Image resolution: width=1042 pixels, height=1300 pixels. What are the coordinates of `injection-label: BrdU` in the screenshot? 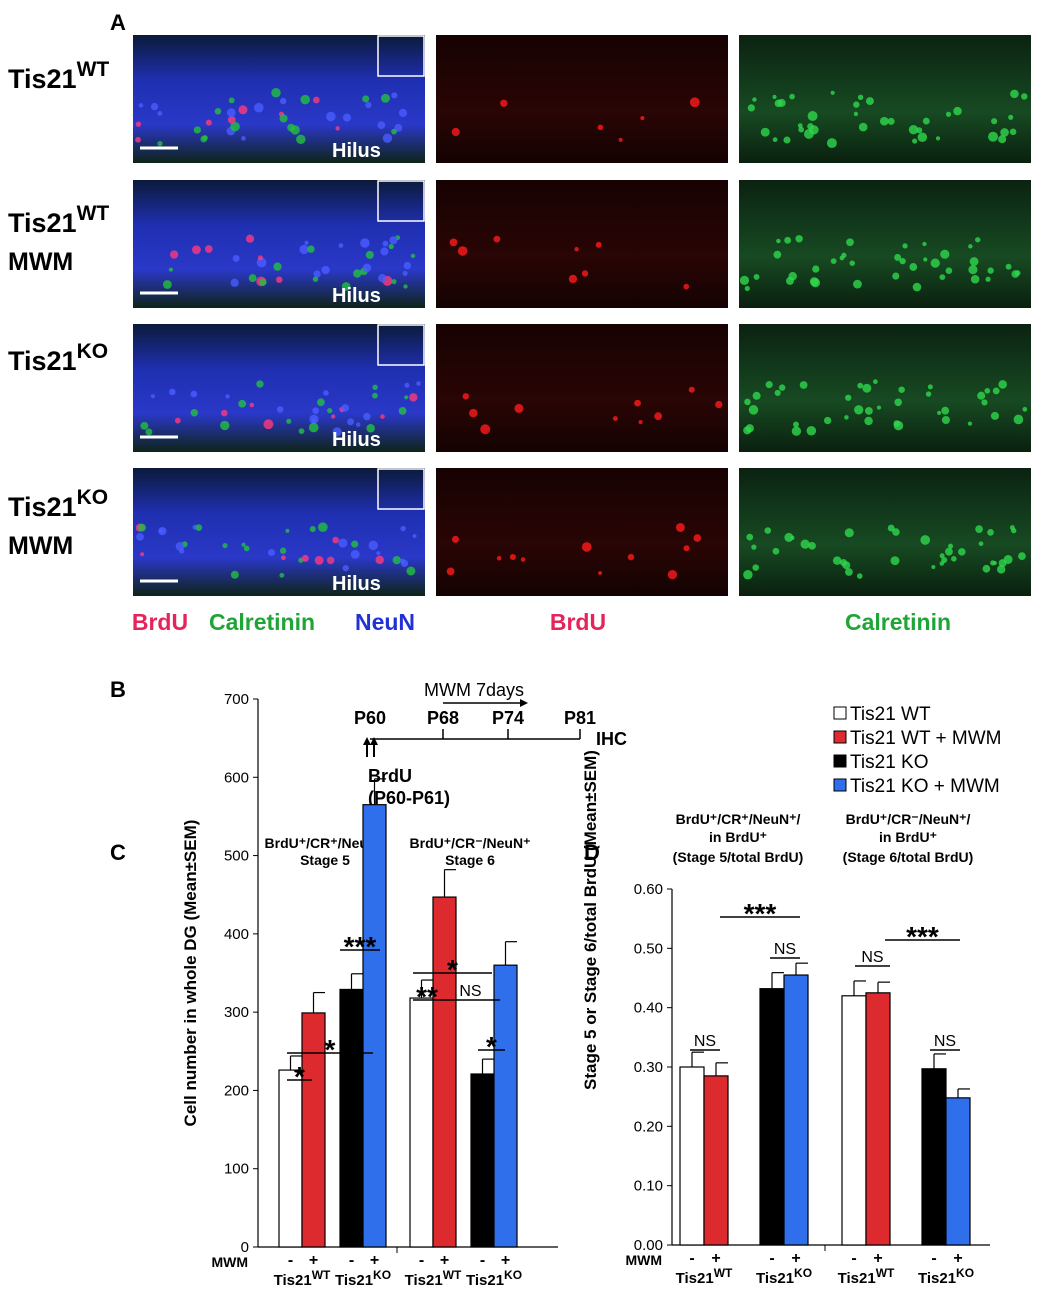 It's located at (390, 776).